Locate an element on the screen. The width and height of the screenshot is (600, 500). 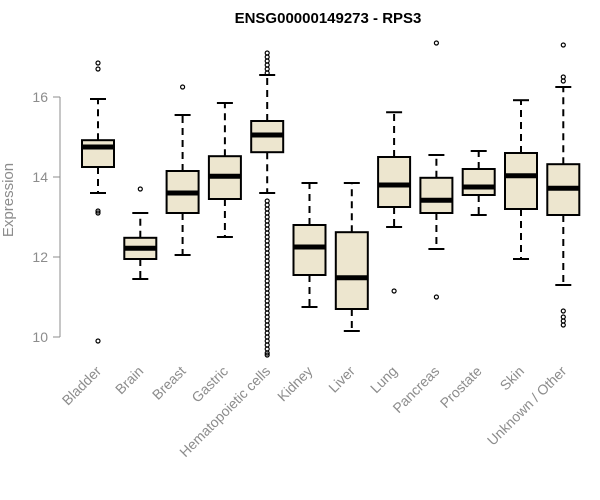
x-tick-label: Prostate is located at coordinates (461, 387).